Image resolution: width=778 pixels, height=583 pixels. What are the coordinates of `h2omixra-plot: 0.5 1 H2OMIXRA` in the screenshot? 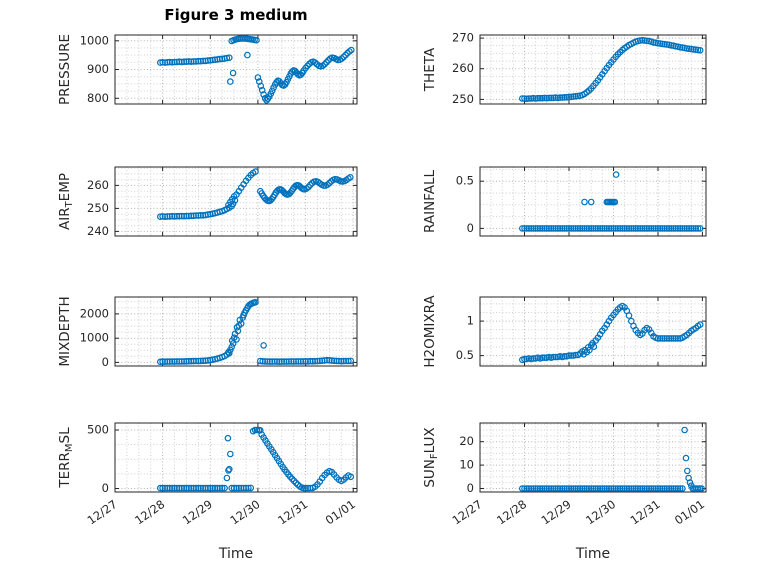 It's located at (564, 331).